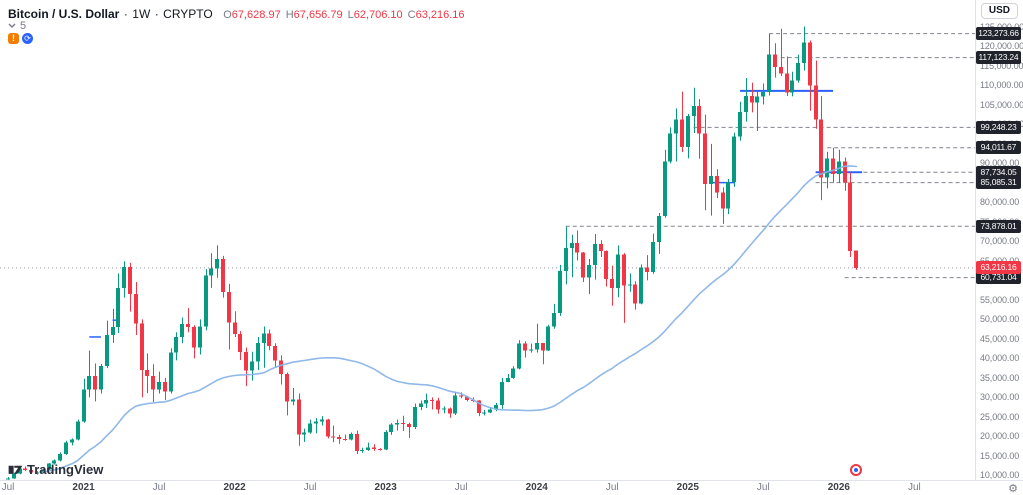  What do you see at coordinates (12, 25) in the screenshot?
I see `chevron-down-icon` at bounding box center [12, 25].